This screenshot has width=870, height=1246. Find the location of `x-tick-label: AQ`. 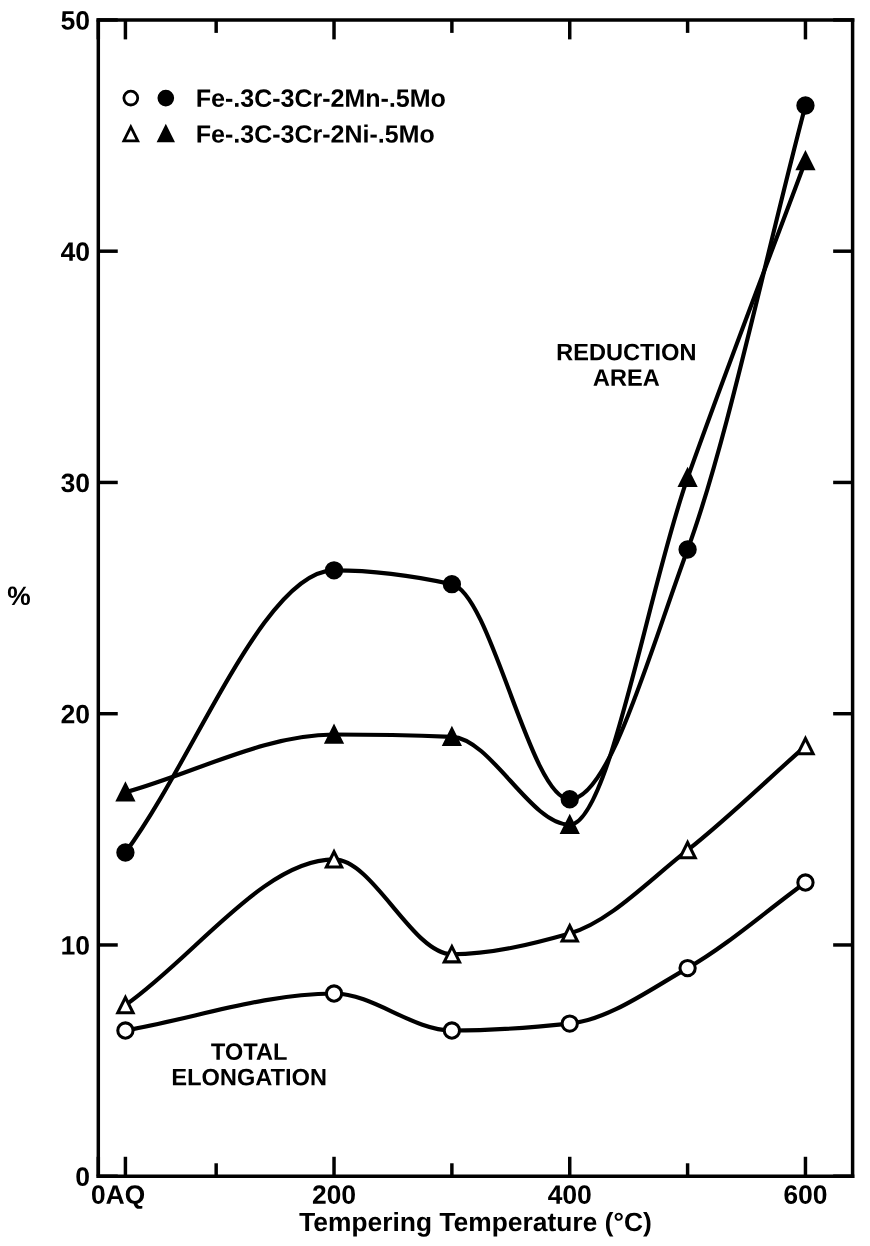

x-tick-label: AQ is located at coordinates (125, 1197).